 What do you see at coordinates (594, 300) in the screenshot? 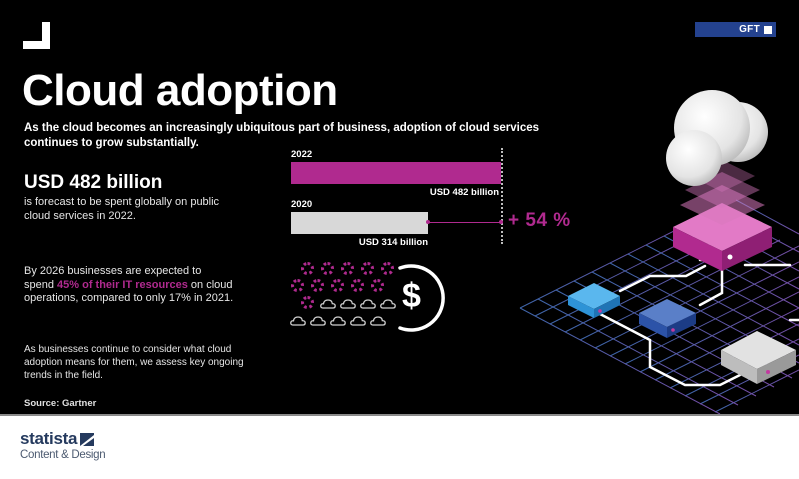
I see `light-blue-server-icon` at bounding box center [594, 300].